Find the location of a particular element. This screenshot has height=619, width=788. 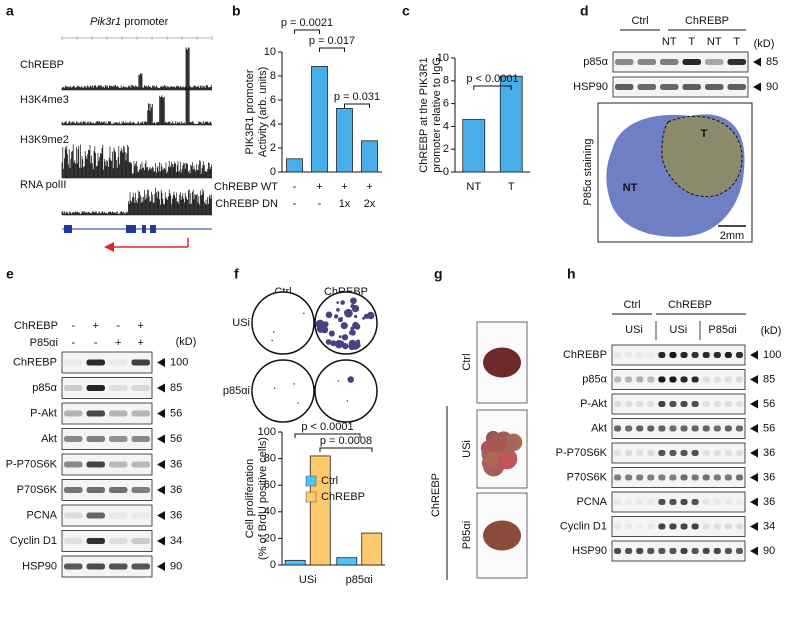

y-axis-label: ChREBP at the PIK3R1 is located at coordinates (424, 114).